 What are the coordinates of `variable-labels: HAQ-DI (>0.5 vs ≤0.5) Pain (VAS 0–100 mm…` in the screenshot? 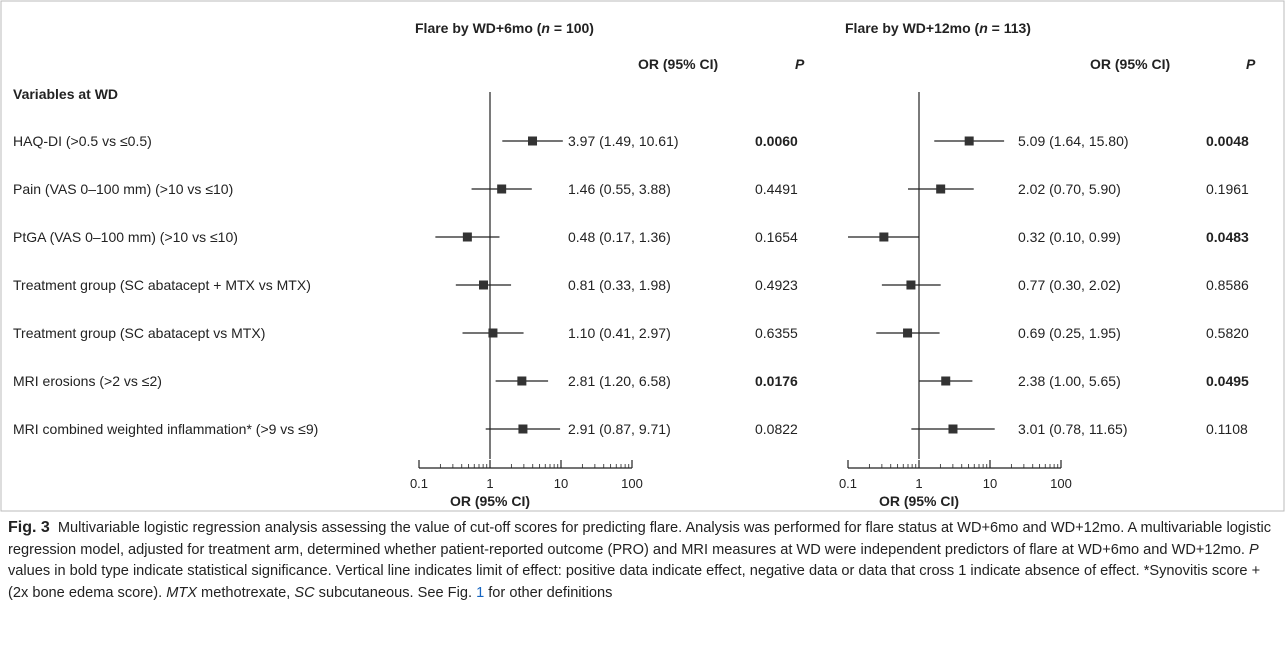 It's located at (165, 285).